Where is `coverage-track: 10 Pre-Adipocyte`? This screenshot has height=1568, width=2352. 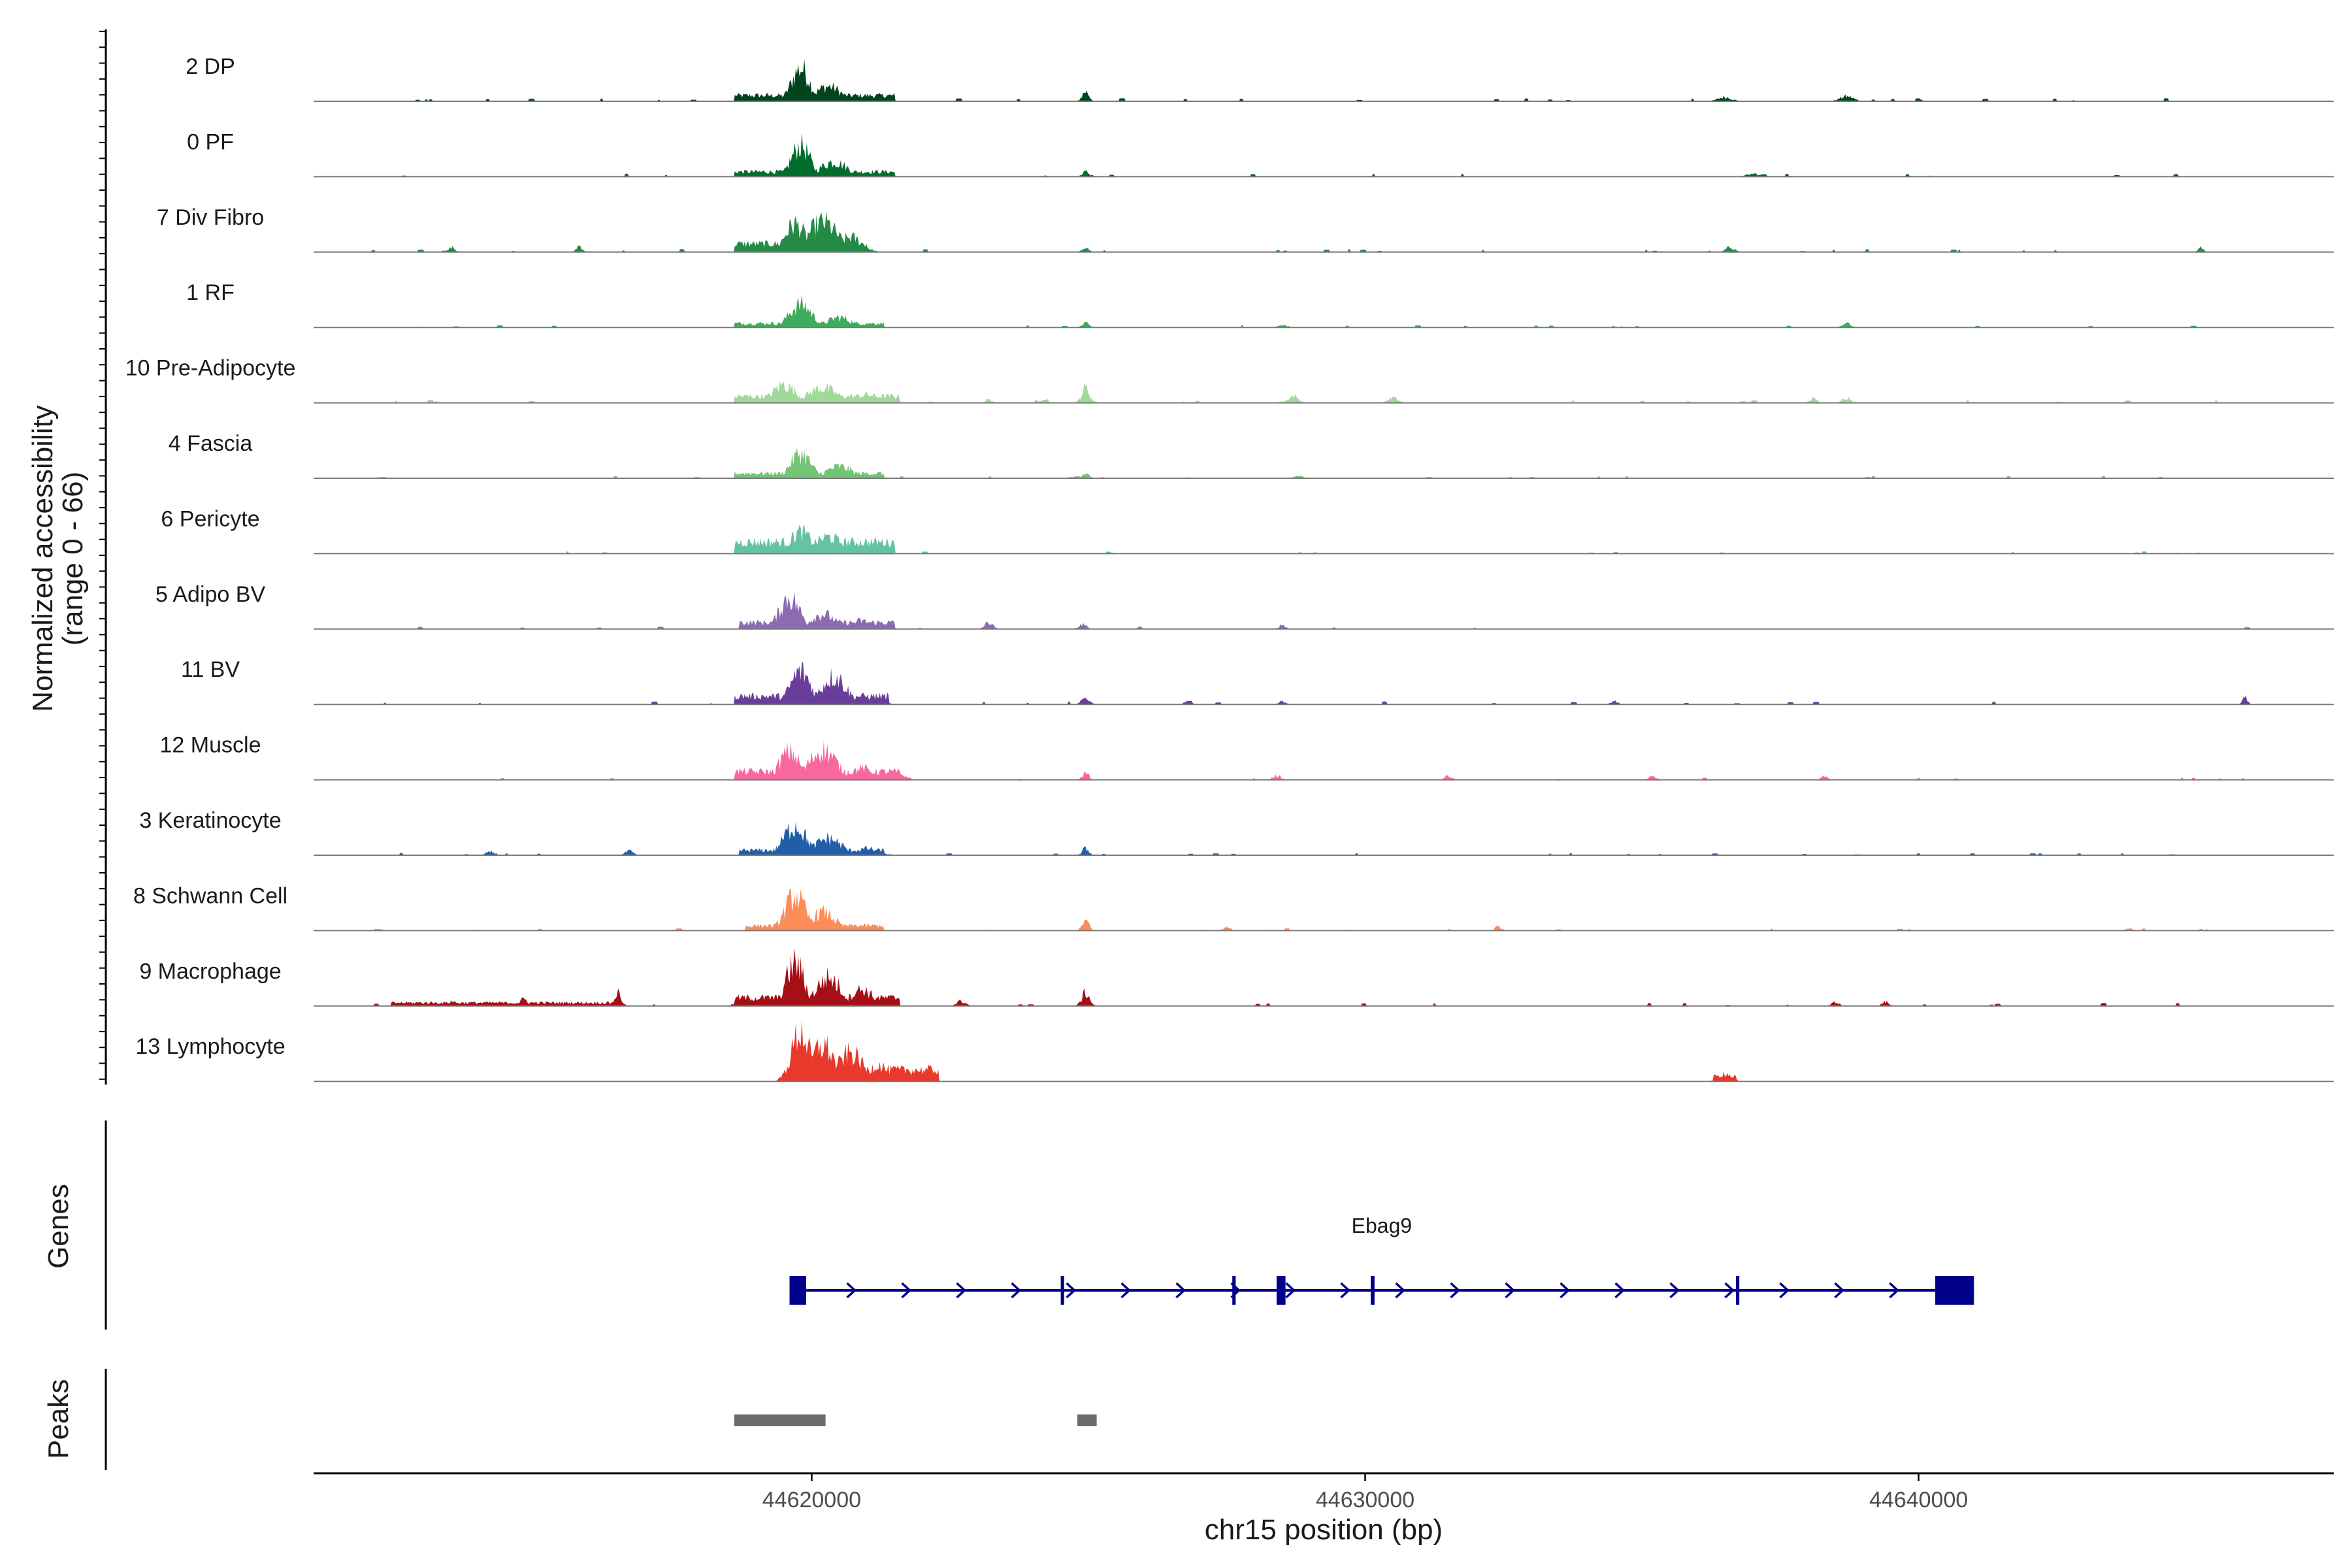
coverage-track: 10 Pre-Adipocyte is located at coordinates (1229, 380).